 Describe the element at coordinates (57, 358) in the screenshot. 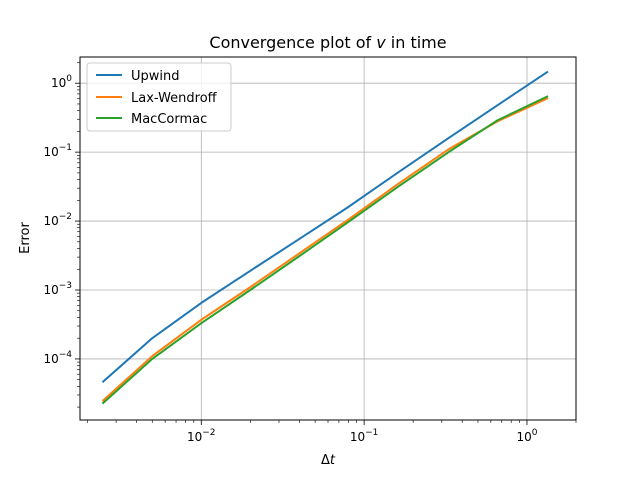

I see `y-tick-label: 10⁻⁴` at that location.